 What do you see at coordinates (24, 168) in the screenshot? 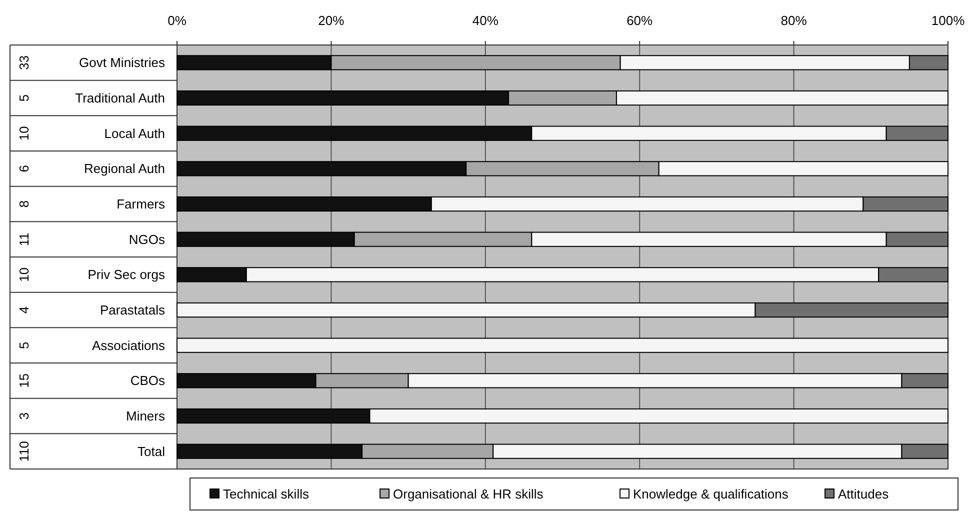
I see `text: 6` at bounding box center [24, 168].